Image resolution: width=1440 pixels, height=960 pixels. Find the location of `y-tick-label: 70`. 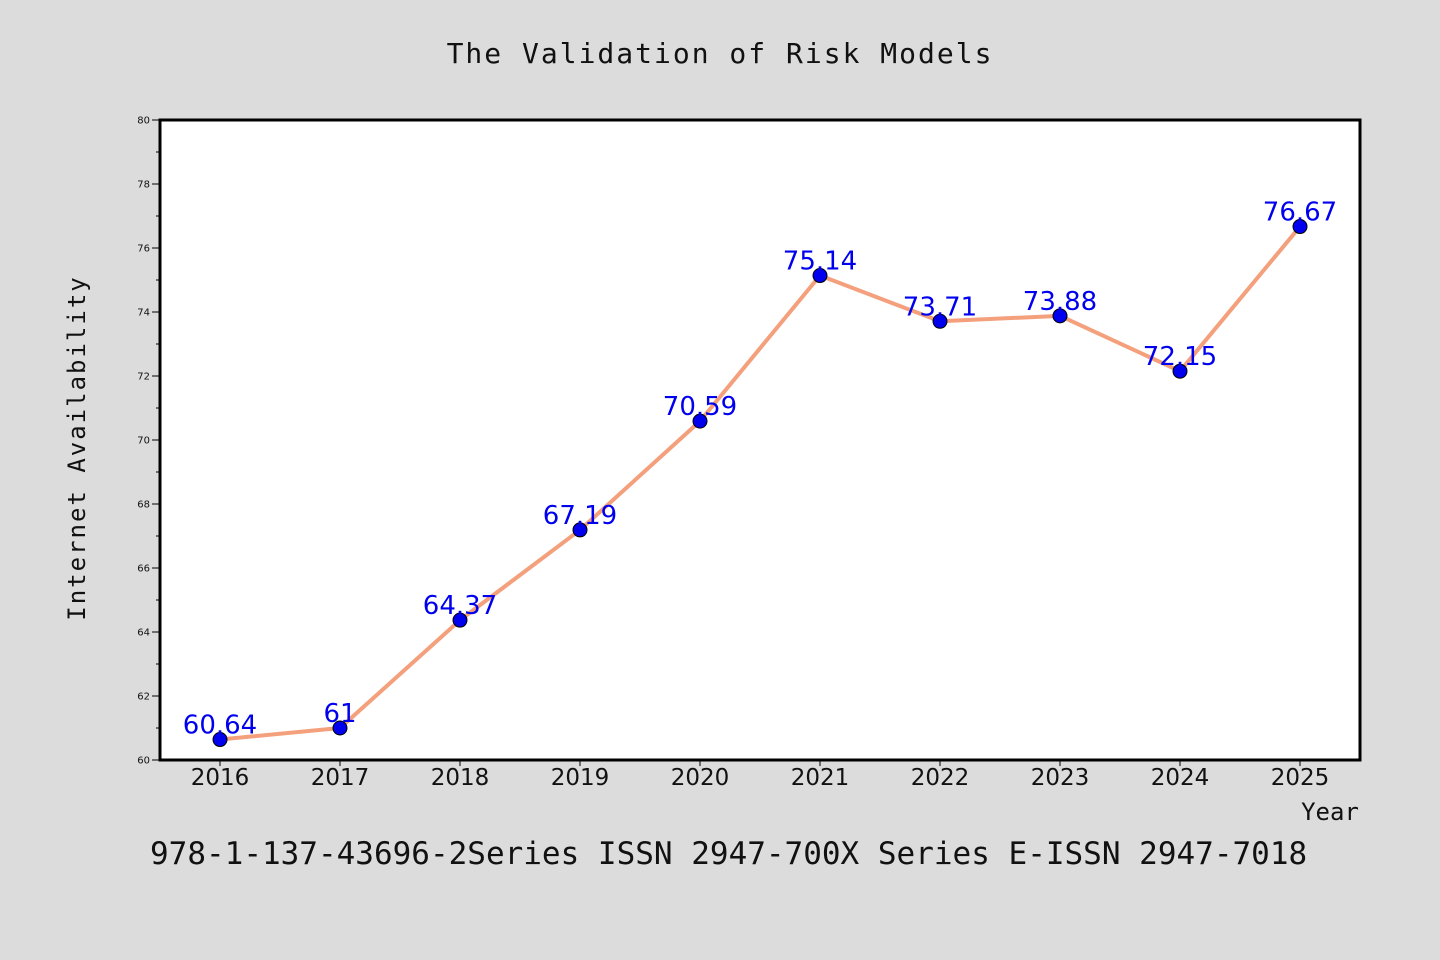

y-tick-label: 70 is located at coordinates (143, 441).